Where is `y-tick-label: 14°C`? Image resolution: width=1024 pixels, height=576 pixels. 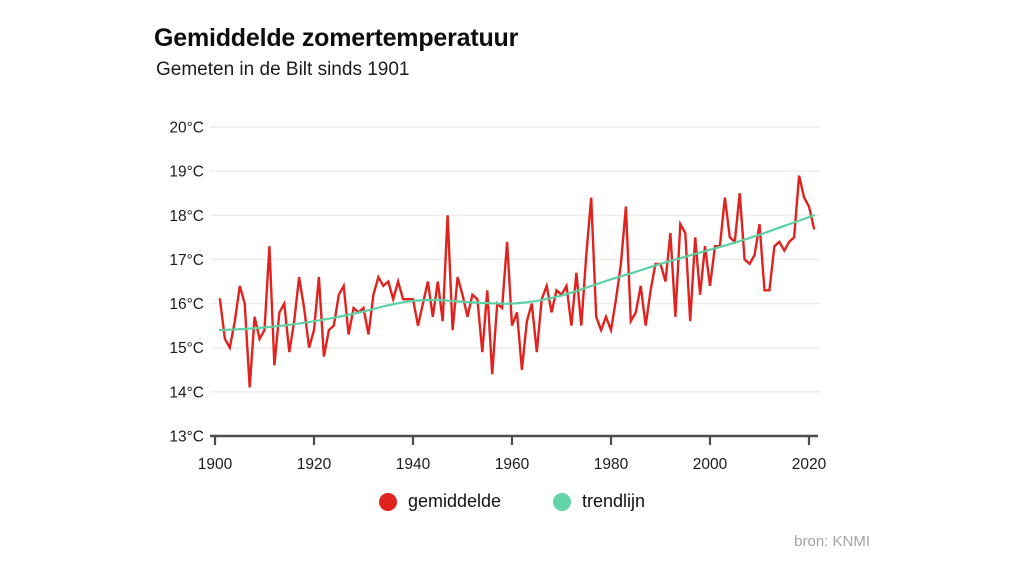
y-tick-label: 14°C is located at coordinates (186, 392).